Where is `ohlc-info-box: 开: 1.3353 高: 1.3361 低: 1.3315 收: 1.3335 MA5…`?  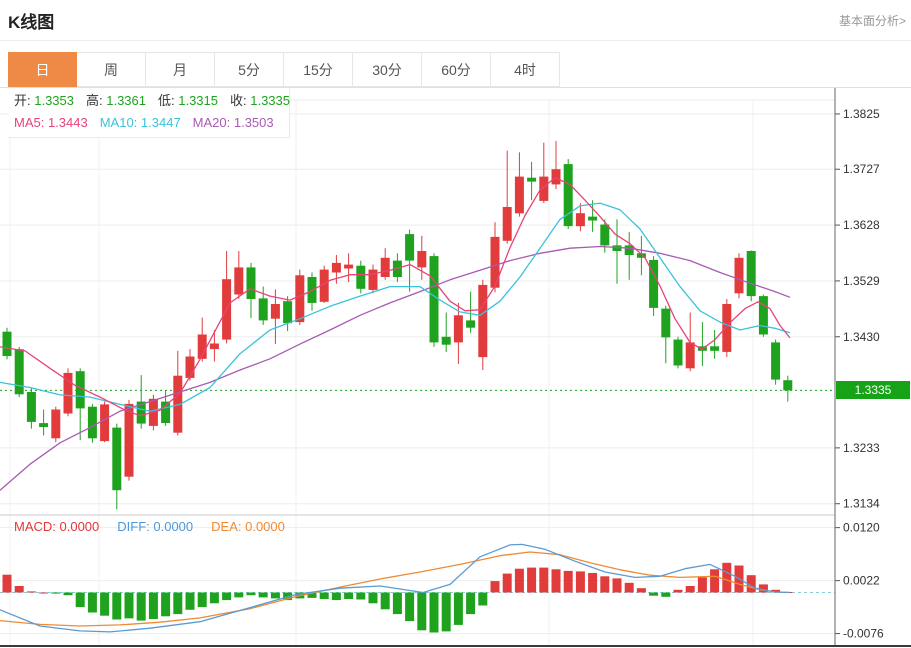
ohlc-info-box: 开: 1.3353 高: 1.3361 低: 1.3315 收: 1.3335 MA5… is located at coordinates (149, 113).